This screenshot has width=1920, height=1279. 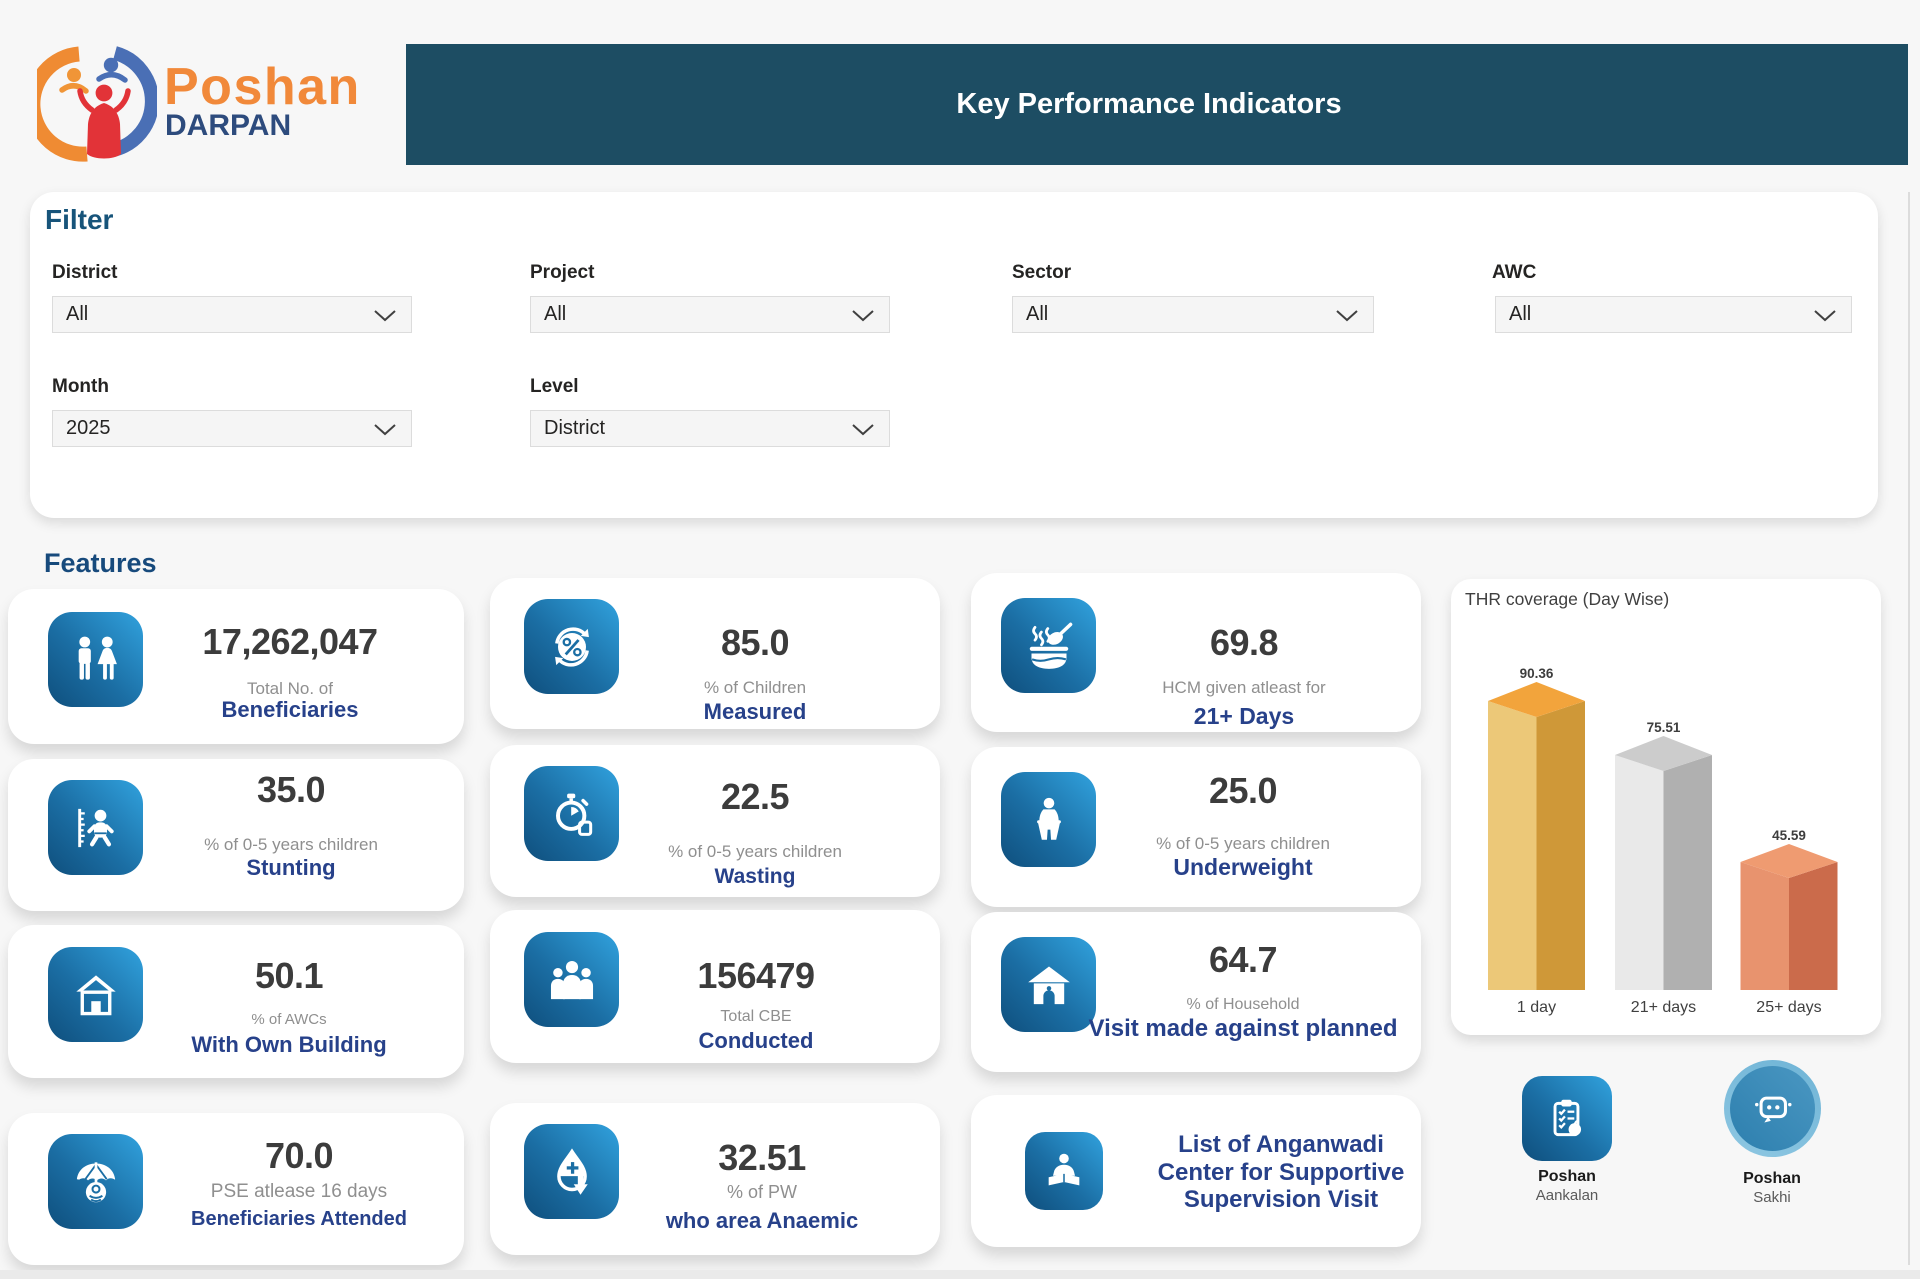 I want to click on svg-text: 45.59, so click(x=1789, y=835).